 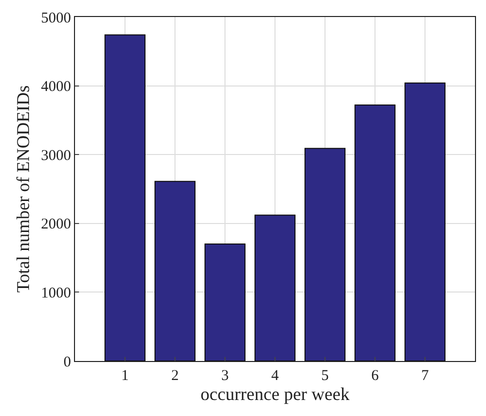 What do you see at coordinates (425, 376) in the screenshot?
I see `x-tick-label: 7` at bounding box center [425, 376].